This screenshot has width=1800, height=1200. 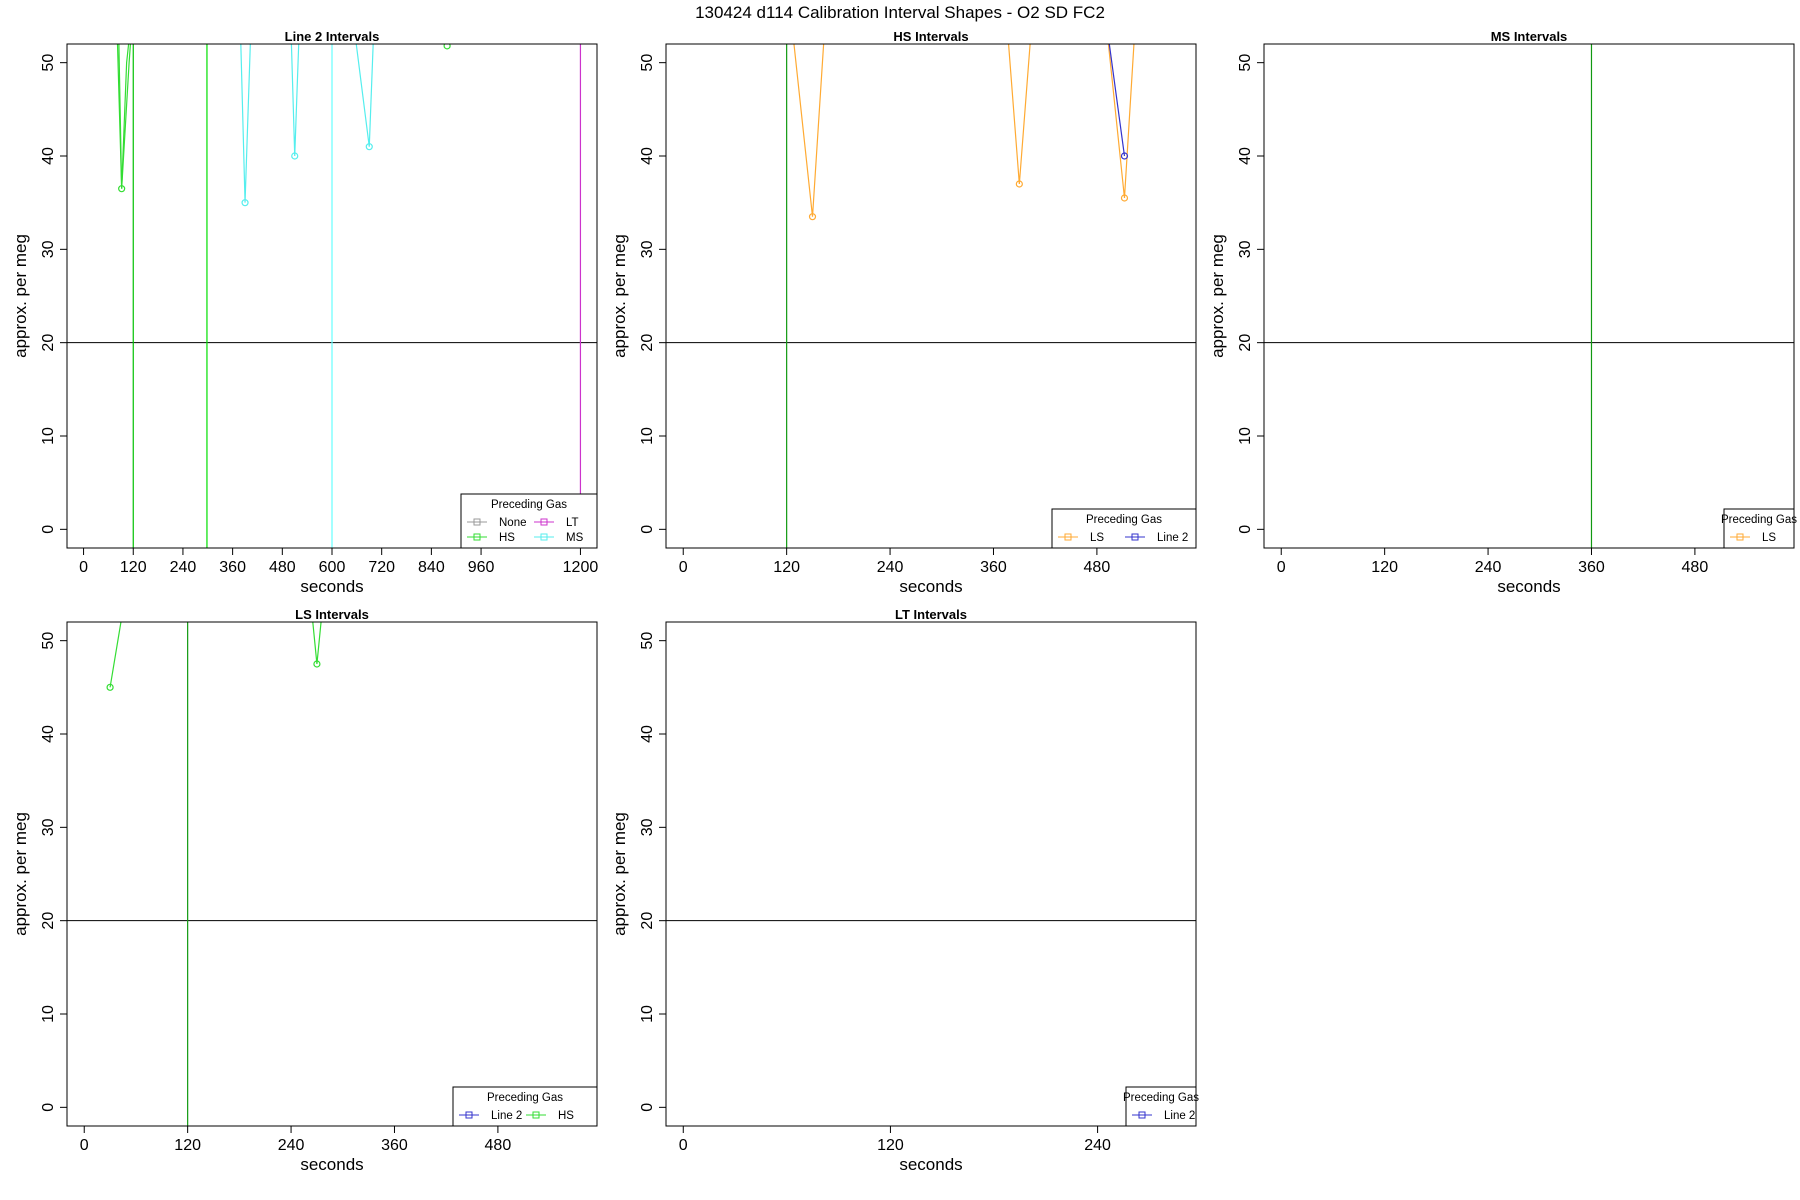 What do you see at coordinates (332, 614) in the screenshot?
I see `panel-title: LS Intervals` at bounding box center [332, 614].